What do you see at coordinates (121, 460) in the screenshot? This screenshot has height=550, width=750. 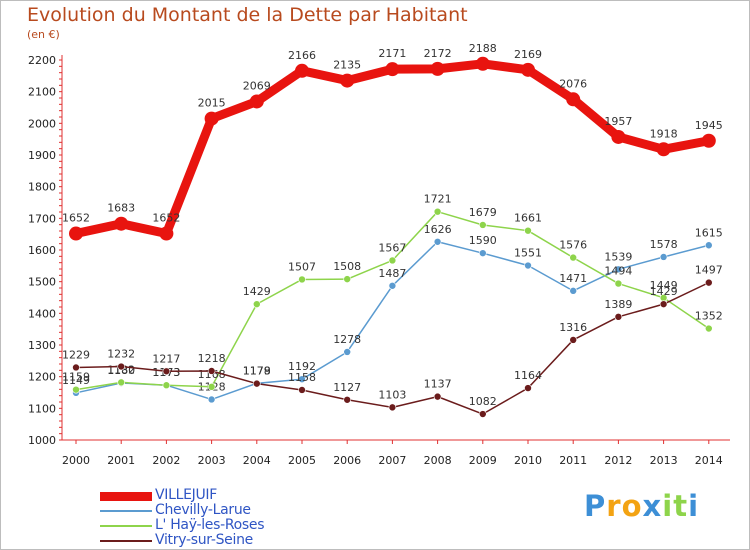 I see `x-tick-label: 2001` at bounding box center [121, 460].